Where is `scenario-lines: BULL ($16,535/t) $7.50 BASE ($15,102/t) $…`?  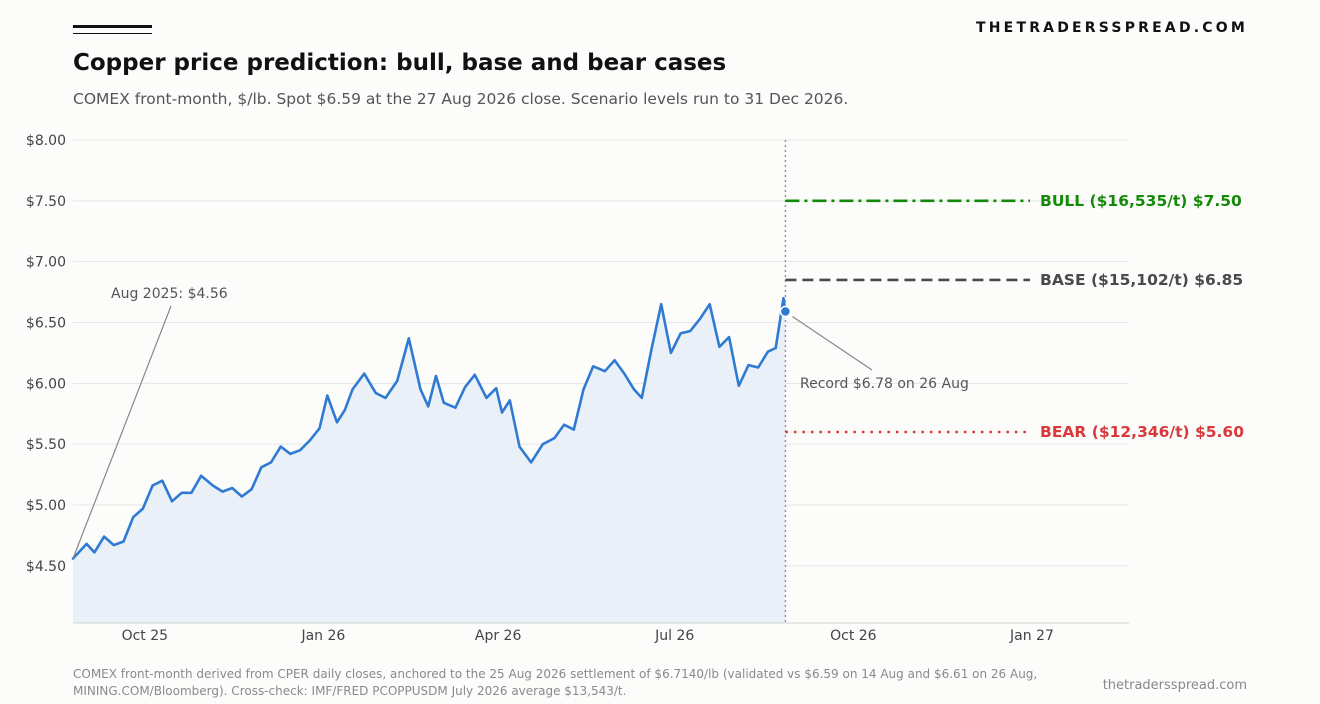
scenario-lines: BULL ($16,535/t) $7.50 BASE ($15,102/t) $… is located at coordinates (1014, 316).